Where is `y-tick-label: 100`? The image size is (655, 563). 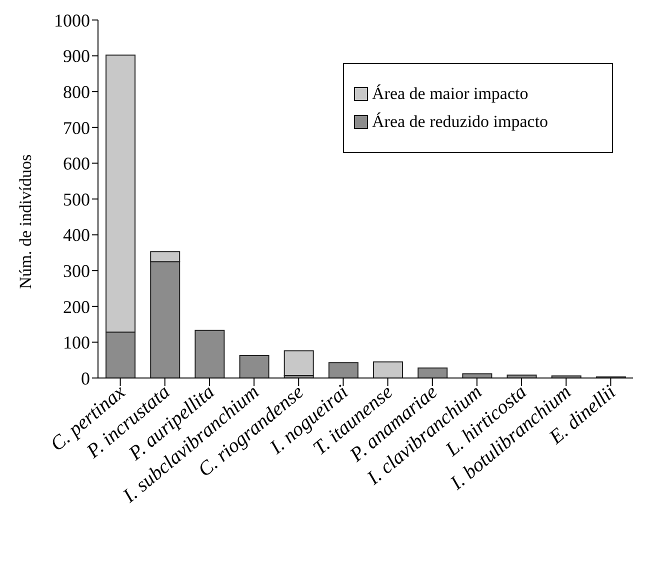 y-tick-label: 100 is located at coordinates (76, 342).